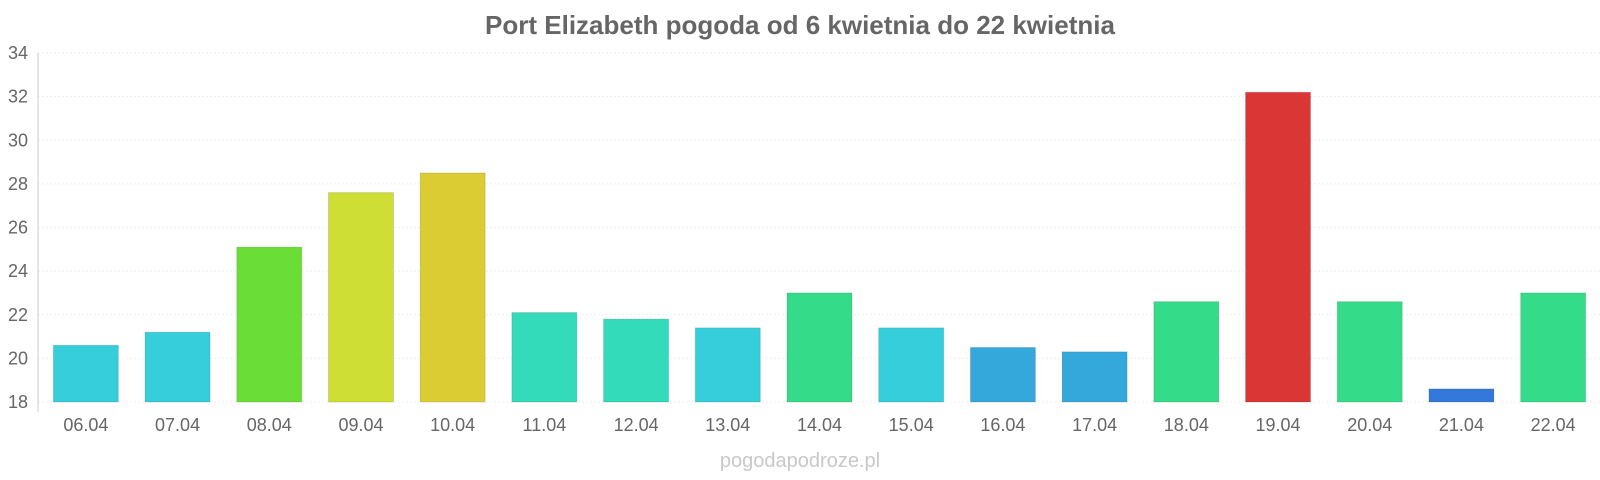  I want to click on x-tick-label: 14.04, so click(819, 425).